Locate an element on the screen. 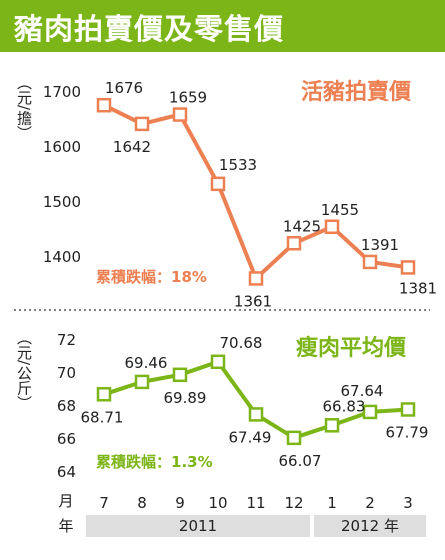 This screenshot has width=445, height=560. x-tick-label: 10 is located at coordinates (217, 503).